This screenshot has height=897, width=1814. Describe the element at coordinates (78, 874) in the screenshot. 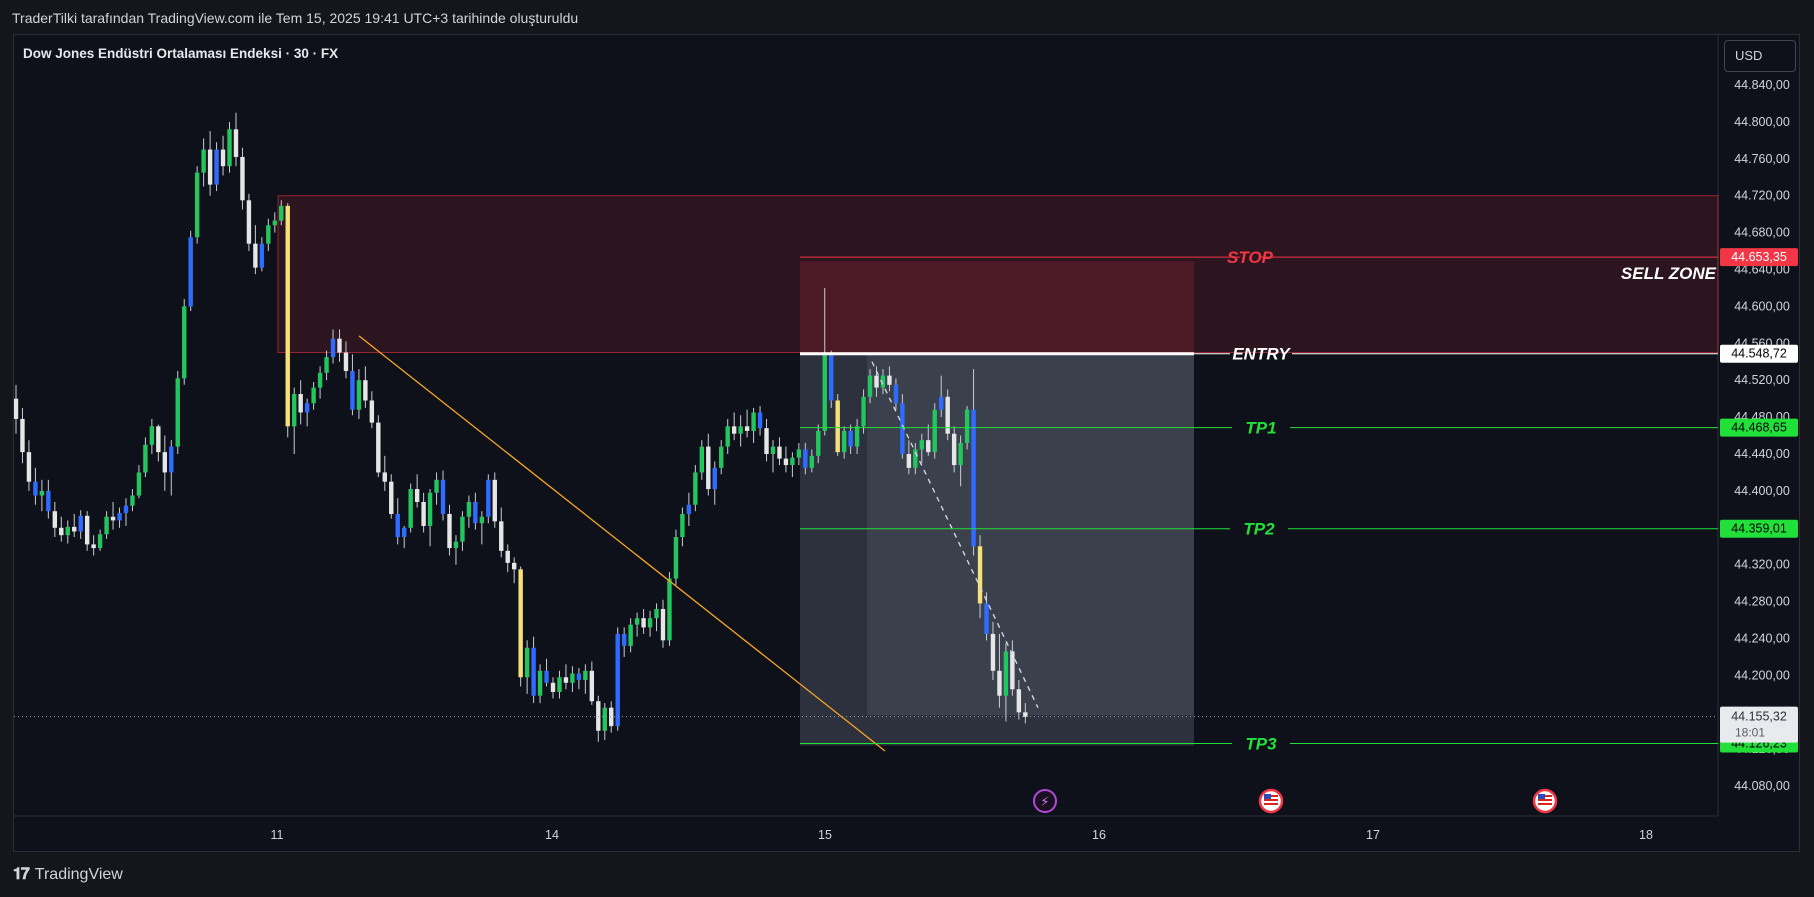

I see `brand-name: TradingView` at that location.